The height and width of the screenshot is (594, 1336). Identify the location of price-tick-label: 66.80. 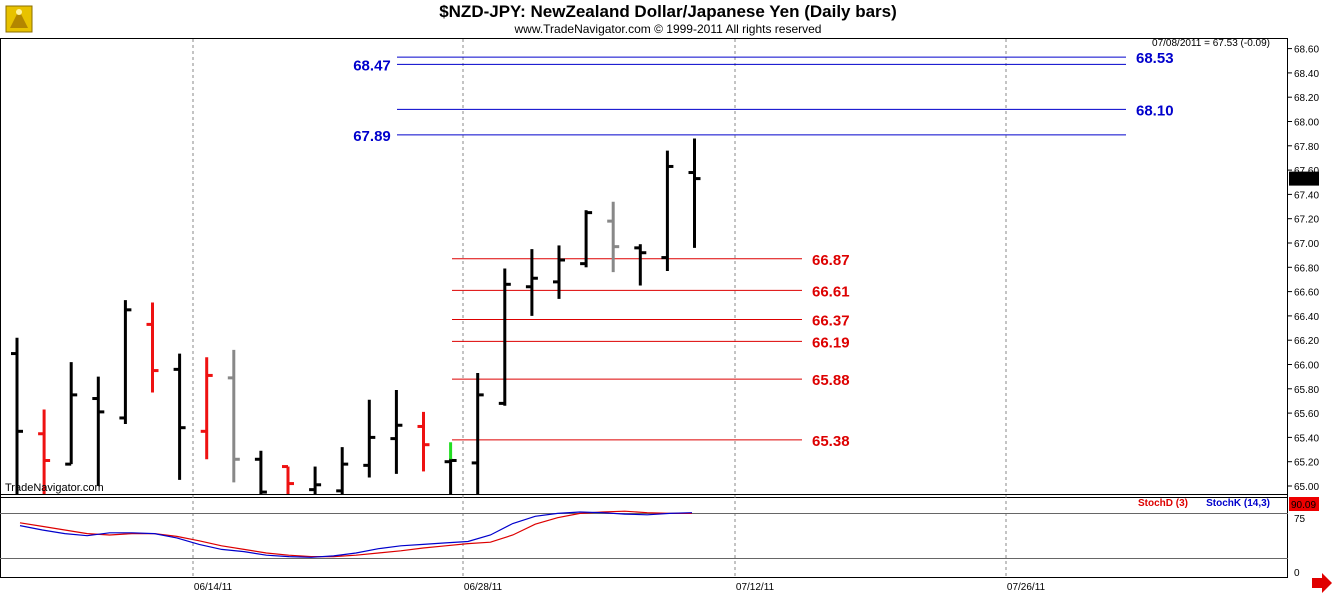
(1306, 268).